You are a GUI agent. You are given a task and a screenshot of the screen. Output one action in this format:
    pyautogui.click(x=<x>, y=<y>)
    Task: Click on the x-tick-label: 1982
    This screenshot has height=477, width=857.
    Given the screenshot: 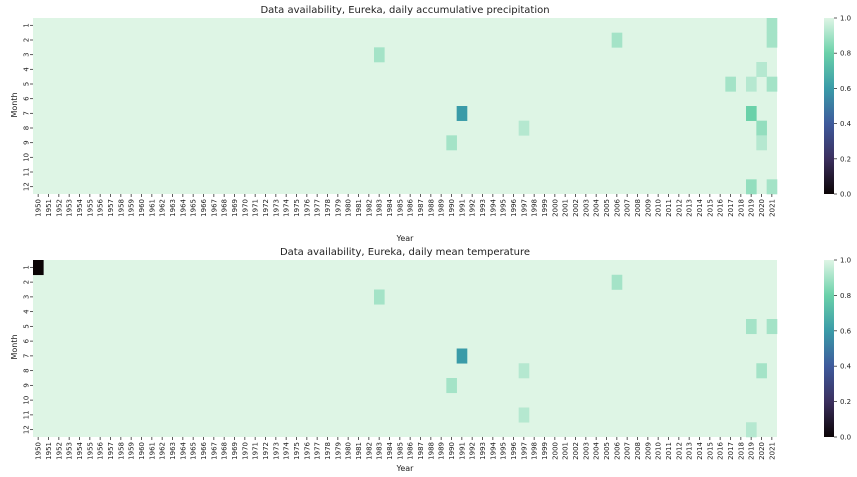 What is the action you would take?
    pyautogui.click(x=369, y=208)
    